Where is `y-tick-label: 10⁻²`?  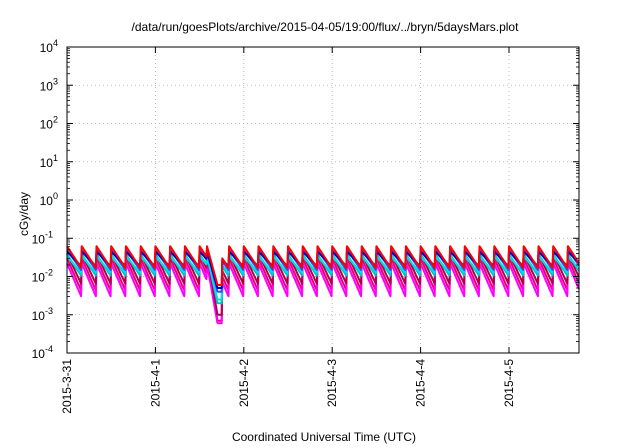
y-tick-label: 10⁻² is located at coordinates (42, 276).